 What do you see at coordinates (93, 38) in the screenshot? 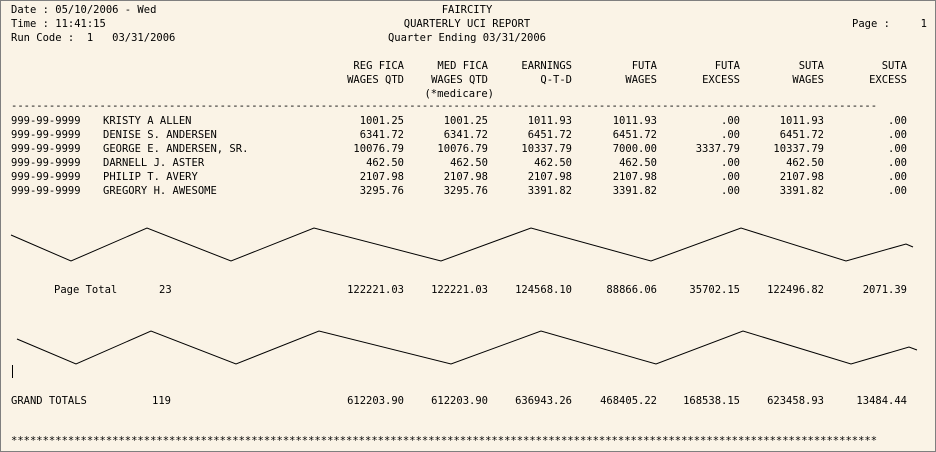
I see `run-code: Run Code : 1 03/31/2006` at bounding box center [93, 38].